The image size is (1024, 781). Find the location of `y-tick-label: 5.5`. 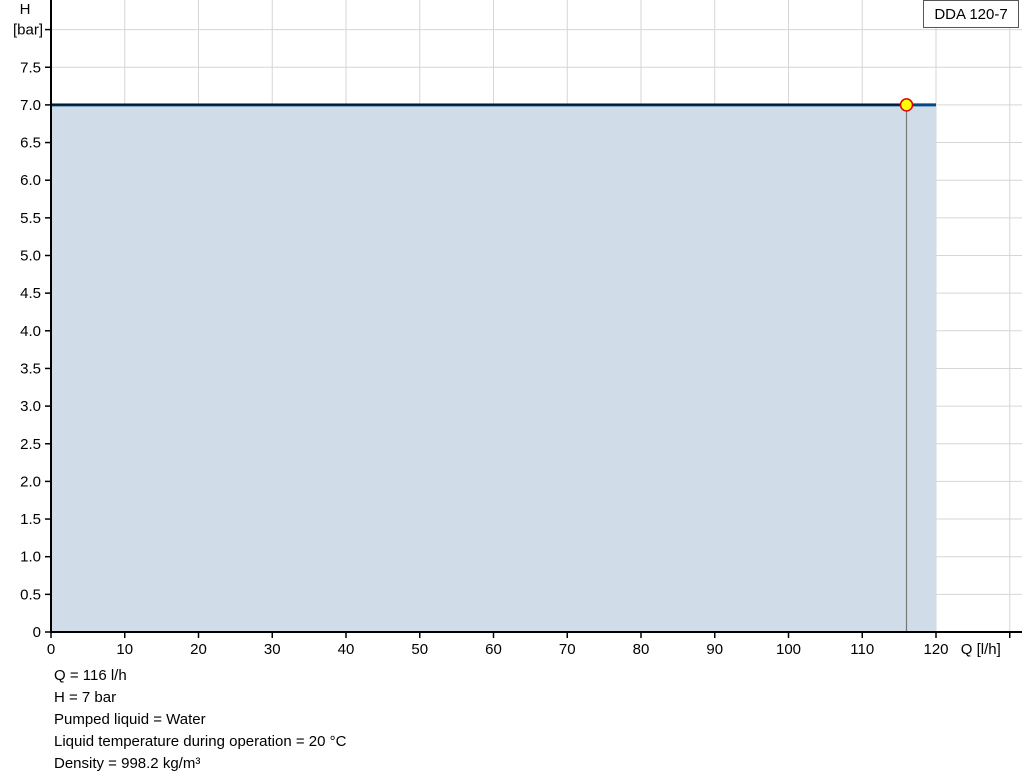

y-tick-label: 5.5 is located at coordinates (30, 218).